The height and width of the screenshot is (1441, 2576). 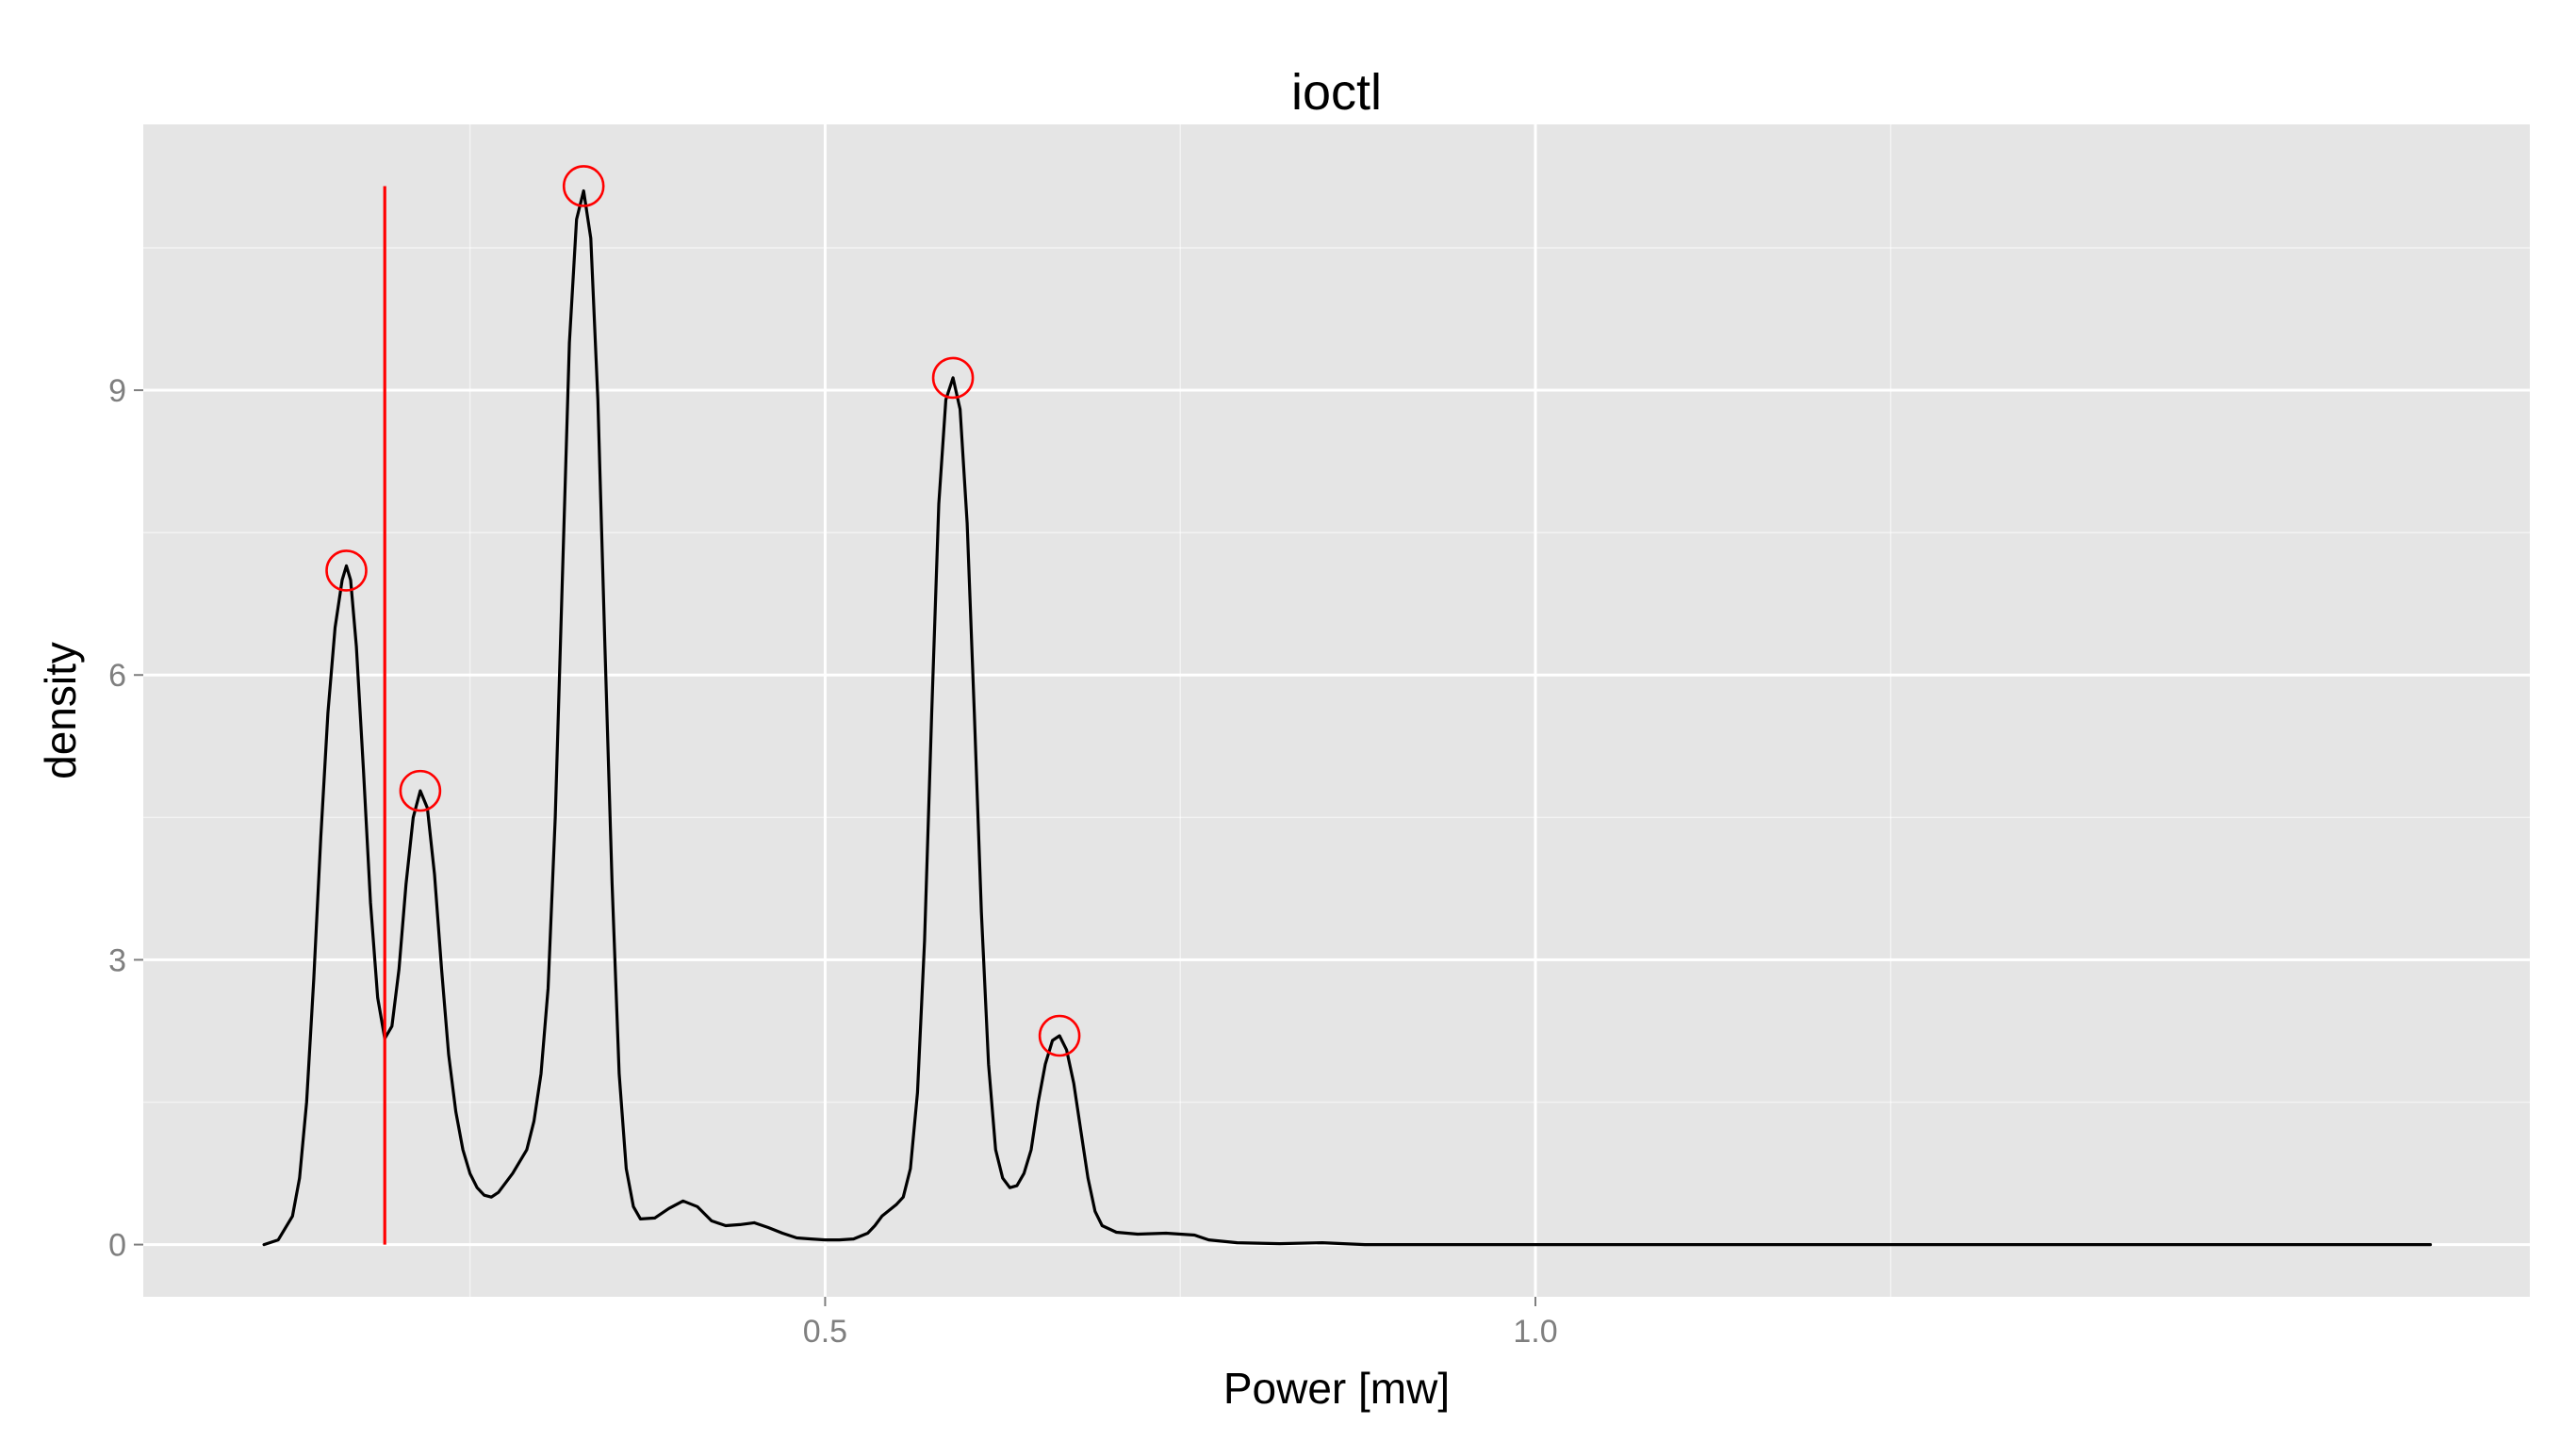 I want to click on y-tick-label: 9, so click(x=117, y=391).